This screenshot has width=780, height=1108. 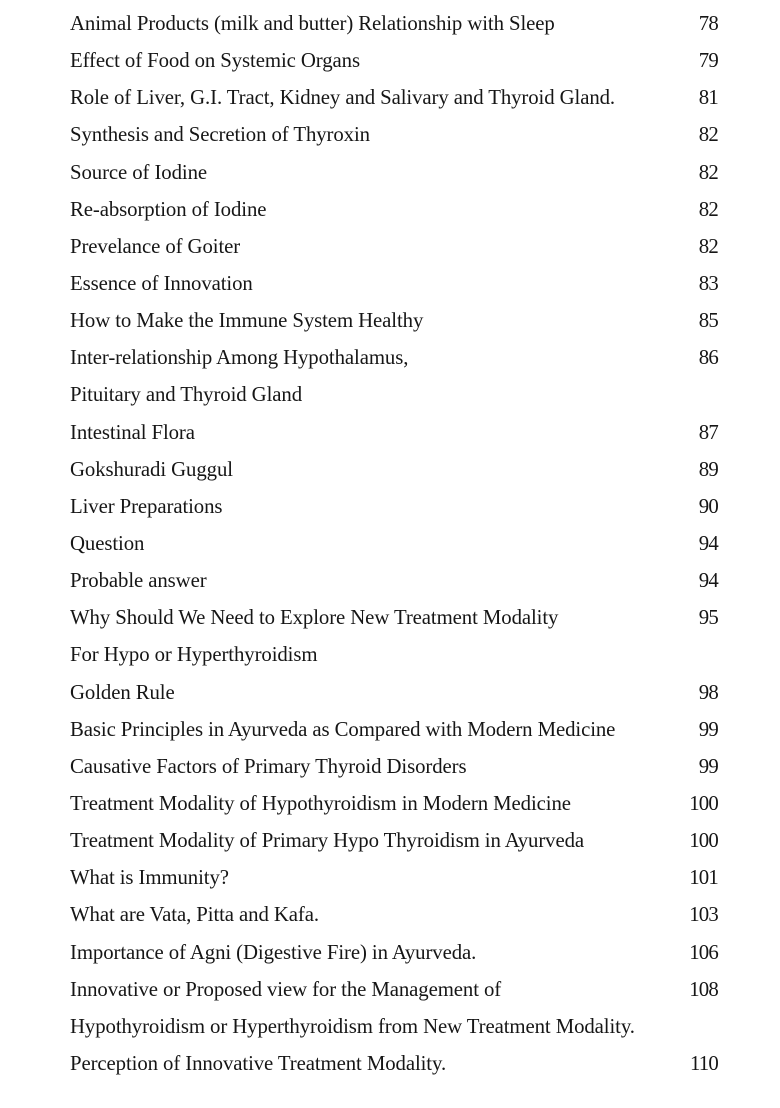 What do you see at coordinates (390, 396) in the screenshot?
I see `toc-entry: Pituitary and Thyroid Gland` at bounding box center [390, 396].